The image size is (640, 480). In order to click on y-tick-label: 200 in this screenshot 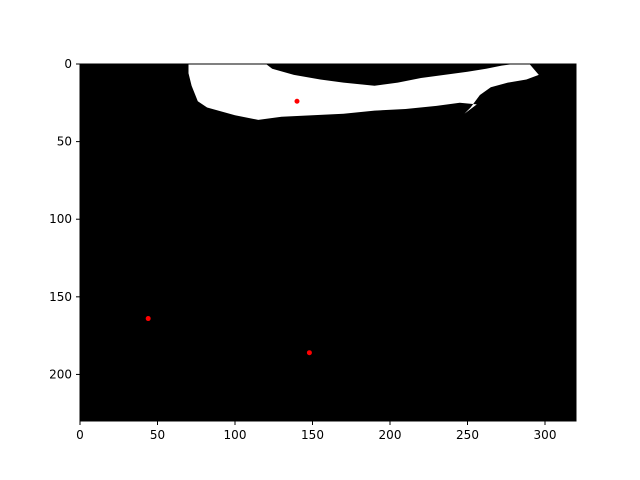, I will do `click(60, 374)`.